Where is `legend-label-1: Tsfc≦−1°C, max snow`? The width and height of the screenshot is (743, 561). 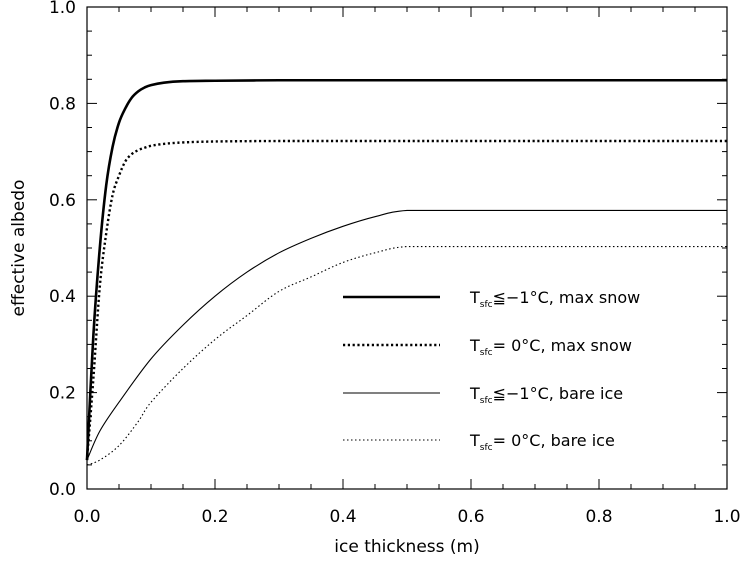
legend-label-1: Tsfc≦−1°C, max snow is located at coordinates (554, 299).